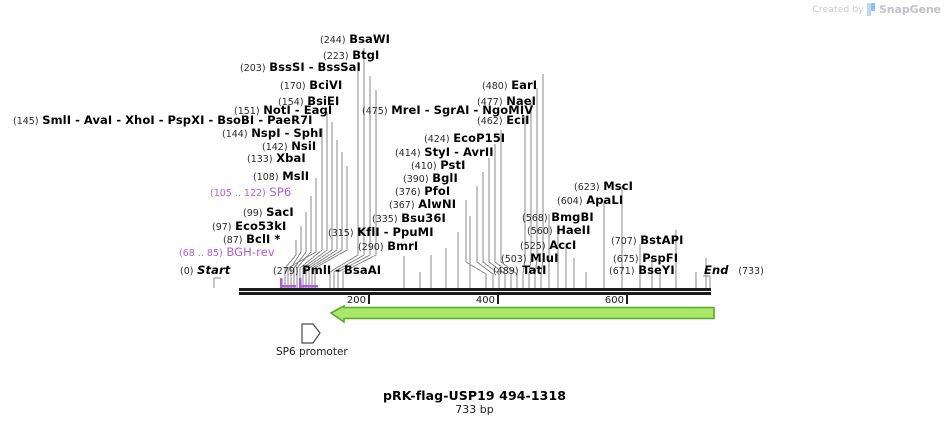 This screenshot has height=423, width=949. I want to click on enzyme-label-eco53ki: (97) Eco53kI, so click(249, 226).